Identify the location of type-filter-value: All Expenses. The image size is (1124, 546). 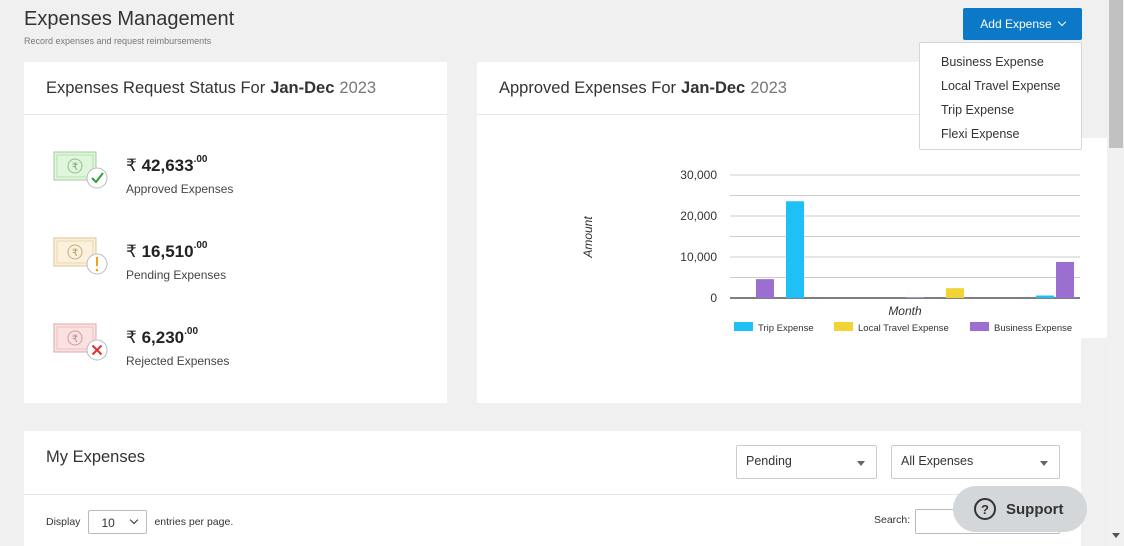
(937, 461).